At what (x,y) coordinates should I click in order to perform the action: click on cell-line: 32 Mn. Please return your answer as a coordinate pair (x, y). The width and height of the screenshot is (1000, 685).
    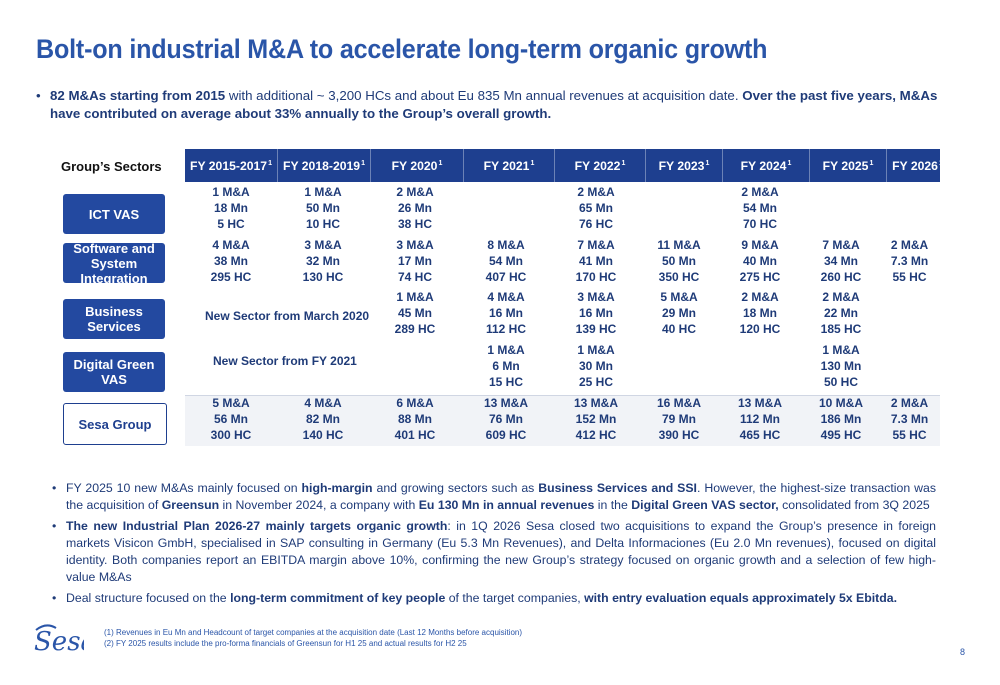
    Looking at the image, I should click on (322, 261).